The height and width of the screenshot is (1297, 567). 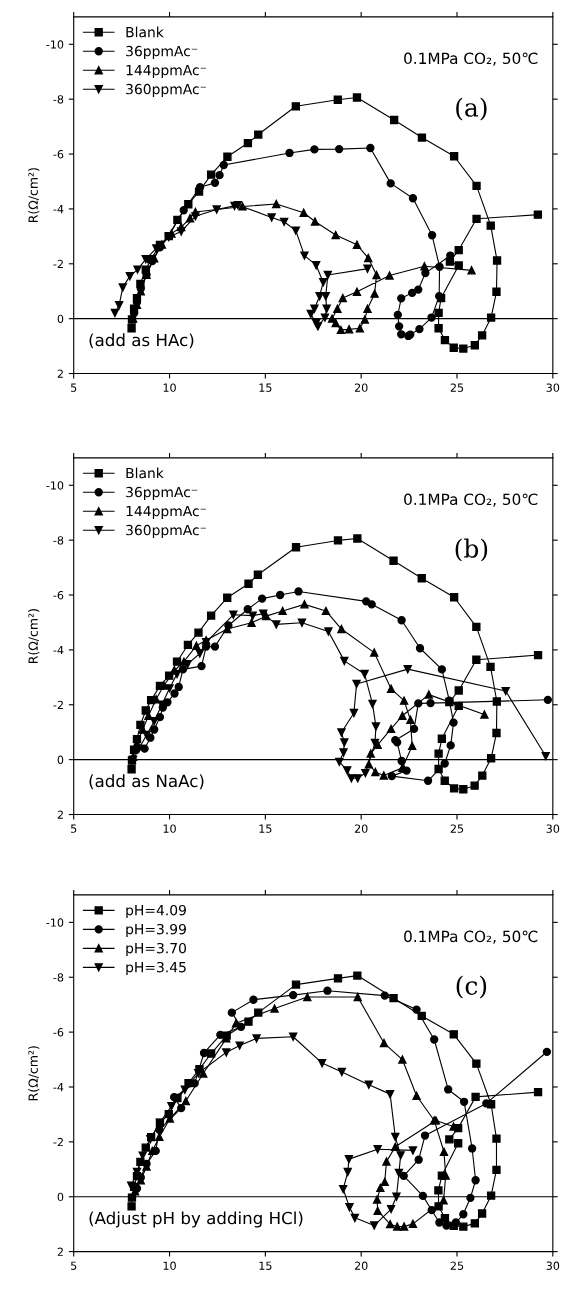 What do you see at coordinates (471, 109) in the screenshot?
I see `annotation: (a)` at bounding box center [471, 109].